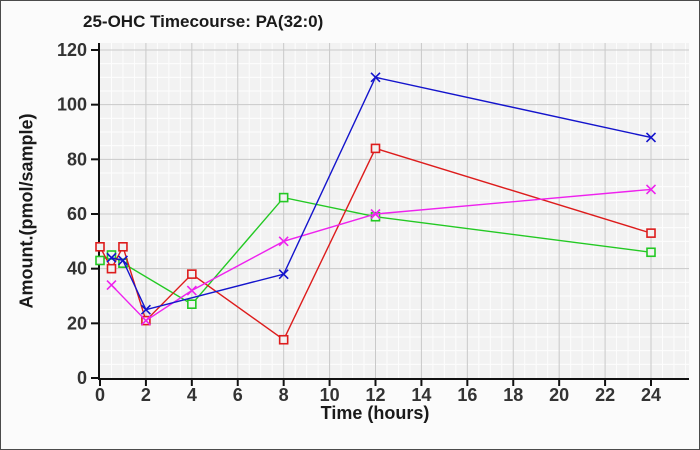 Image resolution: width=700 pixels, height=450 pixels. What do you see at coordinates (284, 395) in the screenshot?
I see `x-tick-label: 8` at bounding box center [284, 395].